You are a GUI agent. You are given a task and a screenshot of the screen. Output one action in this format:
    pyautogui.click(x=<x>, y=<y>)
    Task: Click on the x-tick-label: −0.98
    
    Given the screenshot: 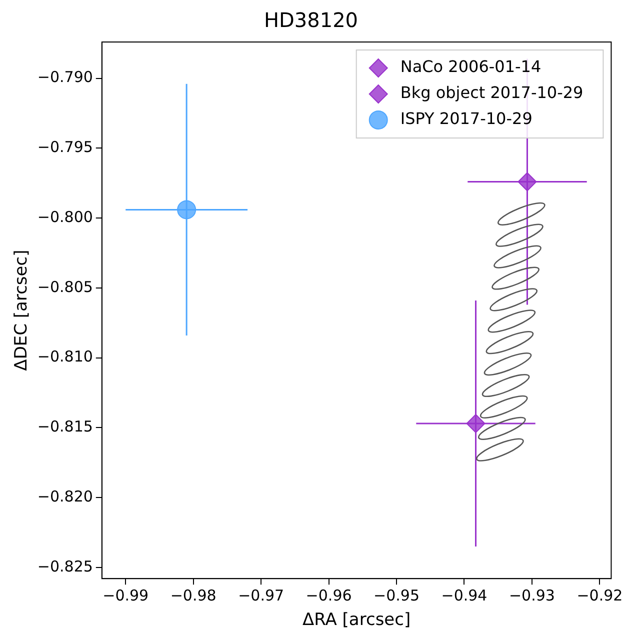 What is the action you would take?
    pyautogui.click(x=193, y=595)
    